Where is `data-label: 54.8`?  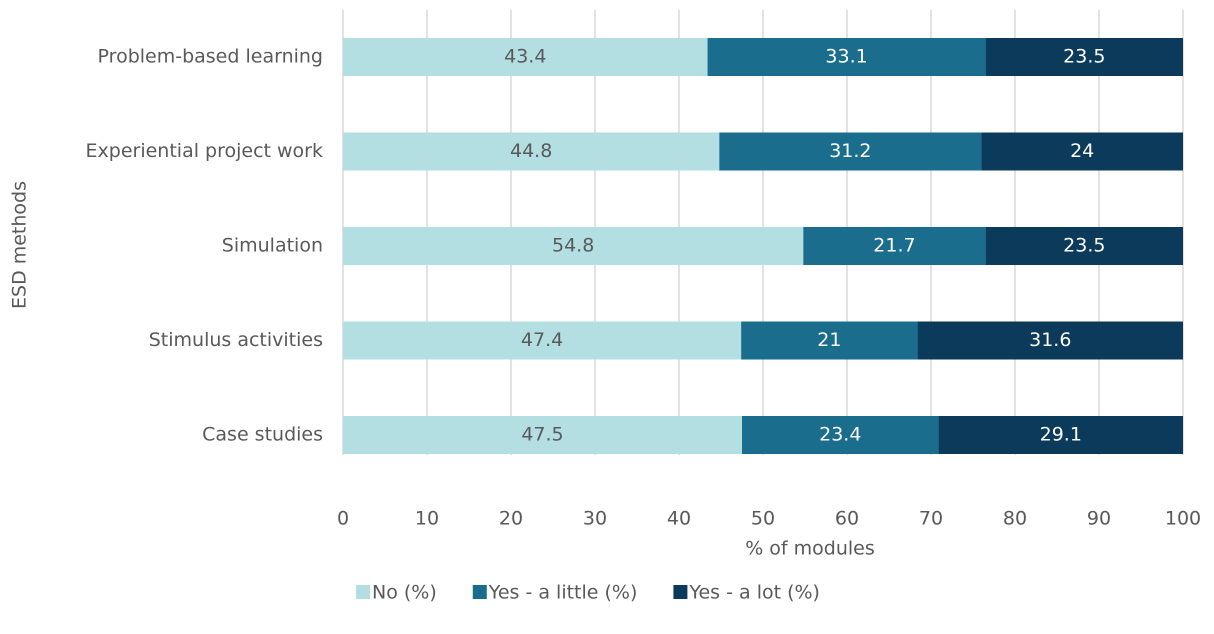
data-label: 54.8 is located at coordinates (573, 246).